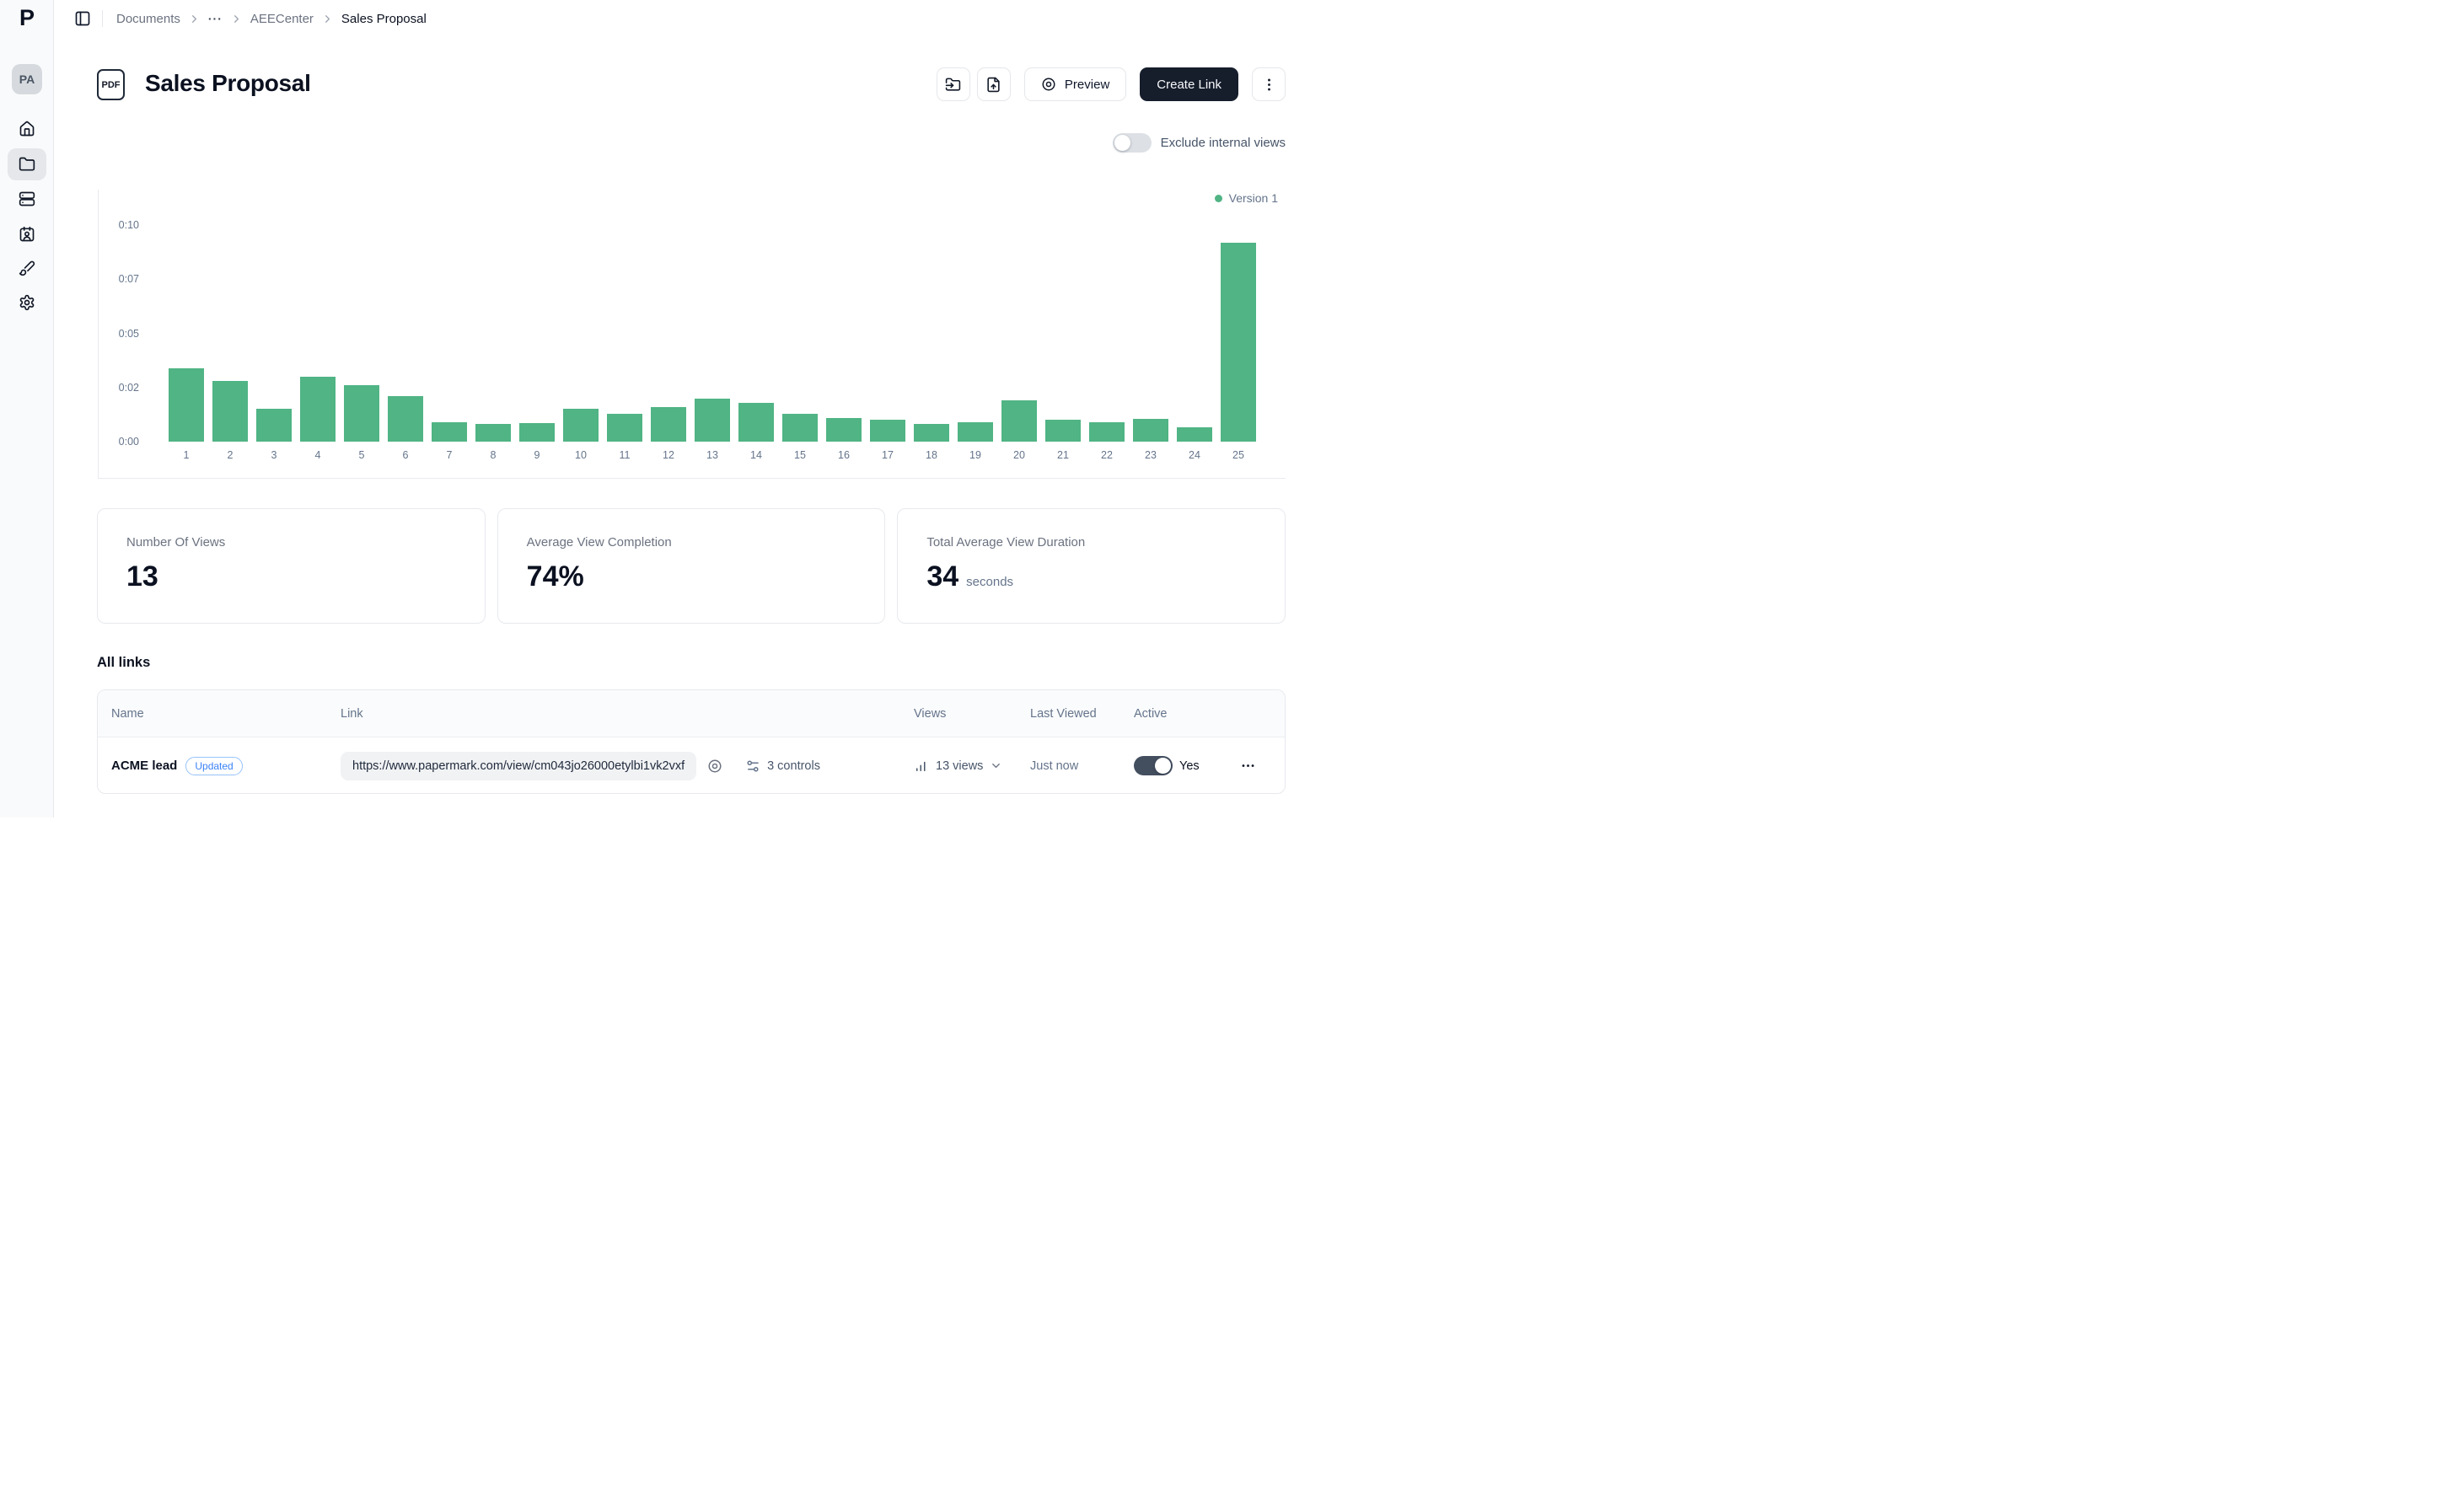 Image resolution: width=2443 pixels, height=1512 pixels. I want to click on x-axis-tick: 15, so click(800, 455).